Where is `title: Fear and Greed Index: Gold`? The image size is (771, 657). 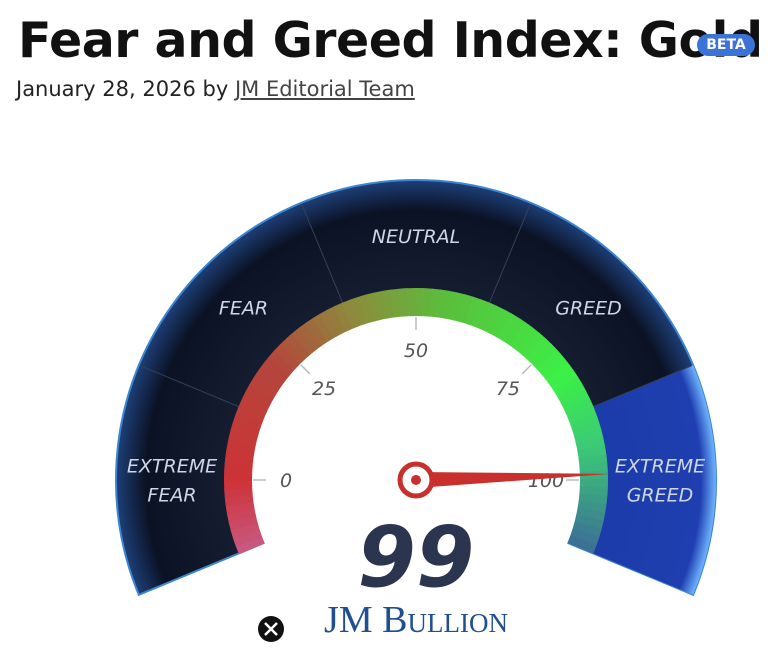
title: Fear and Greed Index: Gold is located at coordinates (390, 40).